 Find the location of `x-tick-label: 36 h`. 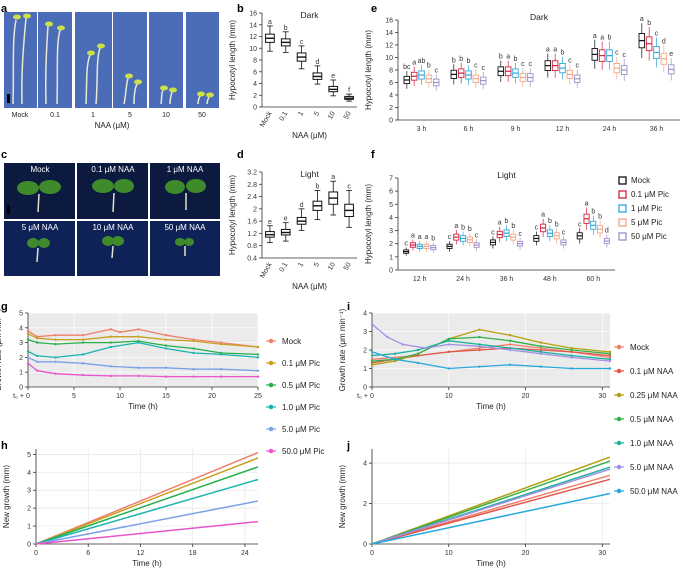

x-tick-label: 36 h is located at coordinates (507, 279).